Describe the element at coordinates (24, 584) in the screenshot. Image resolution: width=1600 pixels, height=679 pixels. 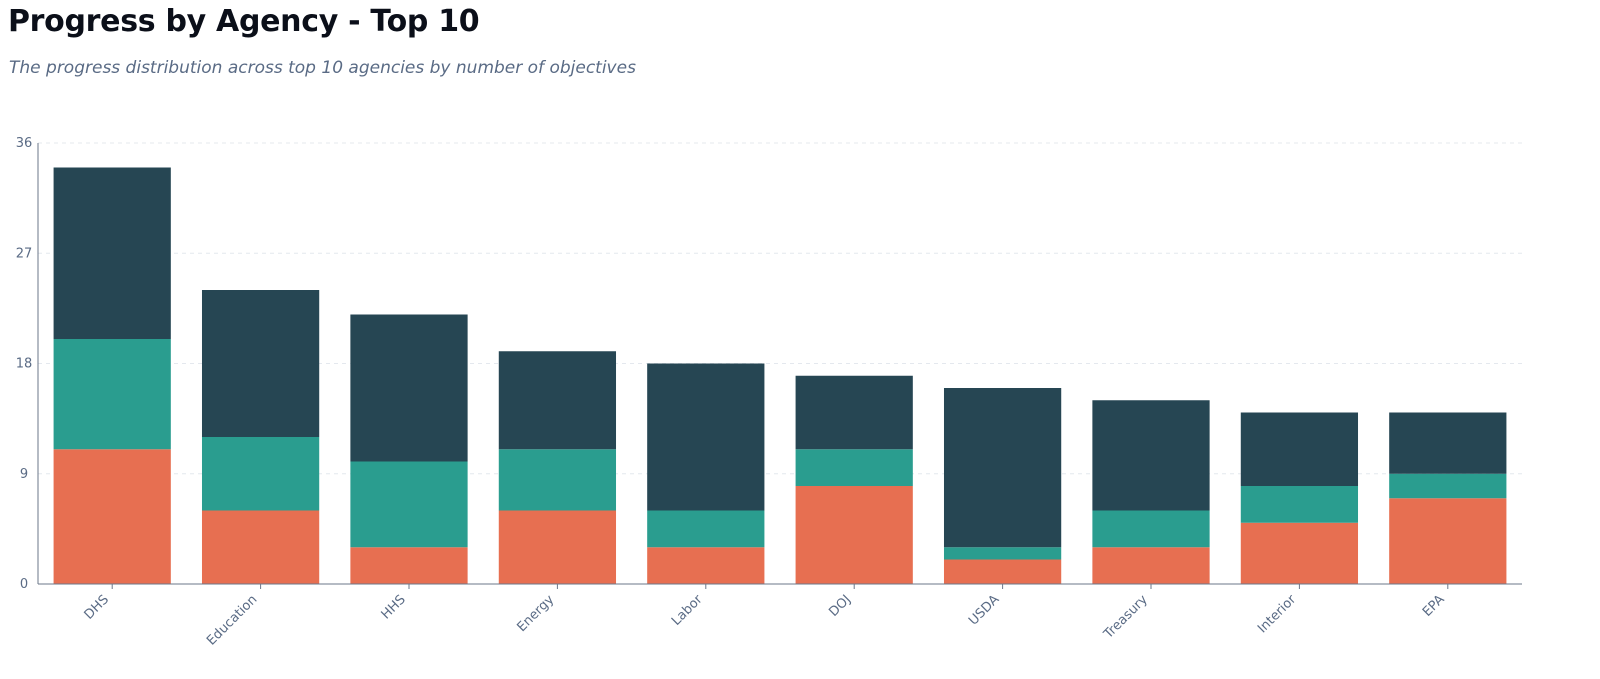
I see `y-tick-label: 0` at that location.